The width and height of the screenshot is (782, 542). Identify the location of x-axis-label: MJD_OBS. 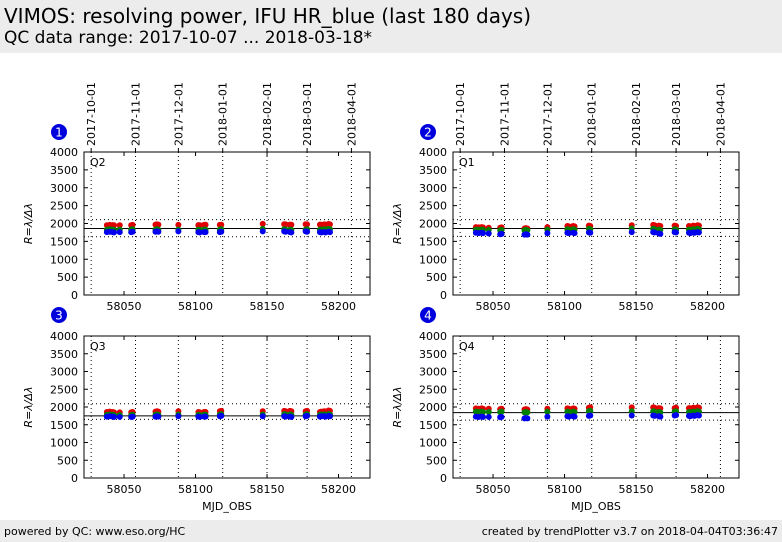
(227, 506).